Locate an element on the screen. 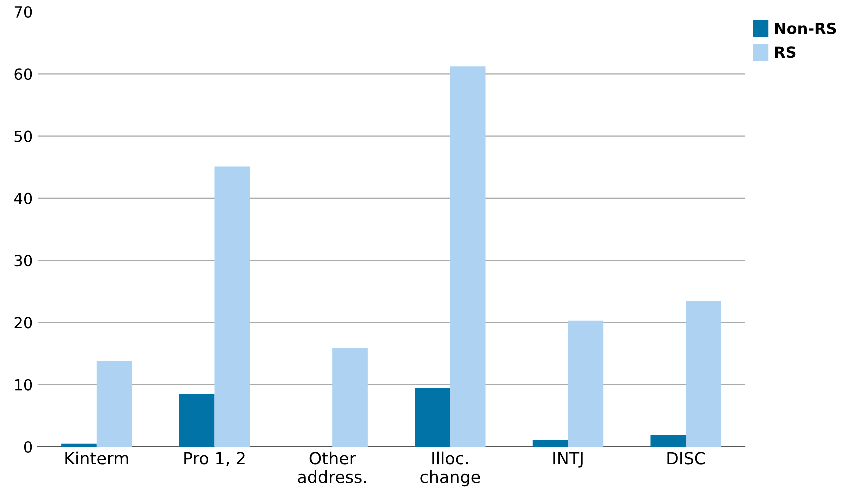 Image resolution: width=856 pixels, height=498 pixels. y-tick-label: 70 is located at coordinates (23, 12).